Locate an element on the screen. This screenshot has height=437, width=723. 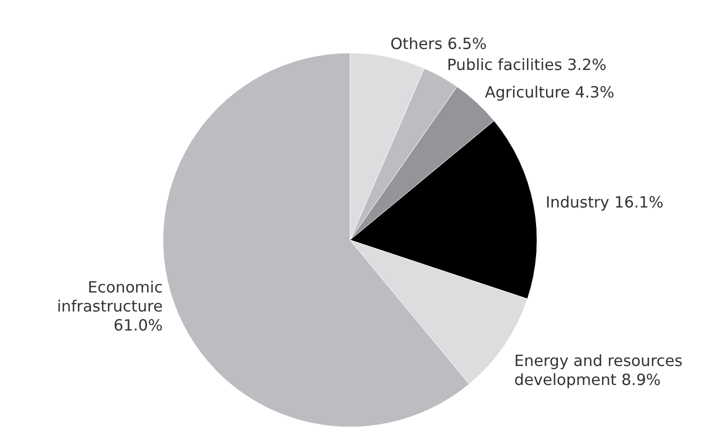
data-label: 61.0% is located at coordinates (138, 325).